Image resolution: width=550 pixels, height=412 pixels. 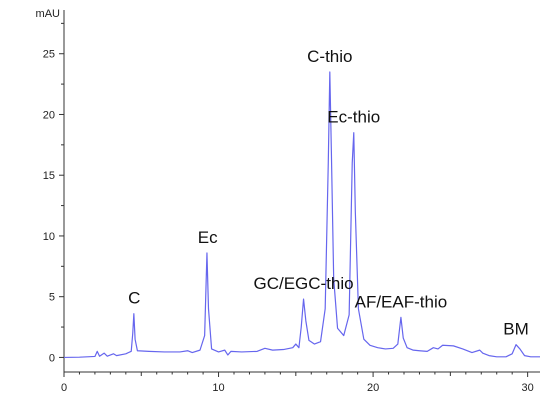 What do you see at coordinates (64, 388) in the screenshot?
I see `x-tick-label: 0` at bounding box center [64, 388].